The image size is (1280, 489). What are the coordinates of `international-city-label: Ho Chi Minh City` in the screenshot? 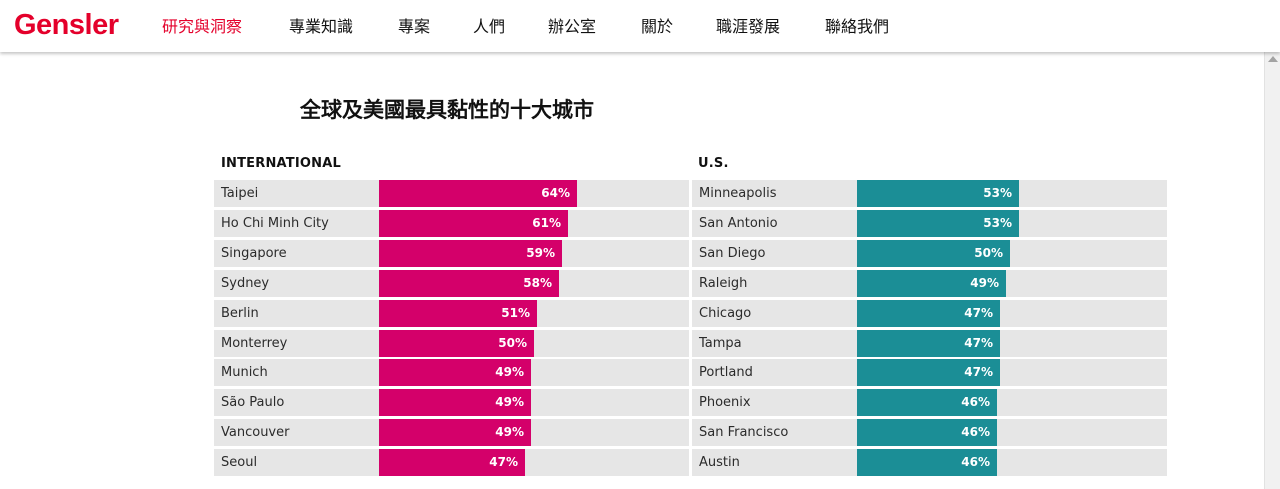 It's located at (275, 223).